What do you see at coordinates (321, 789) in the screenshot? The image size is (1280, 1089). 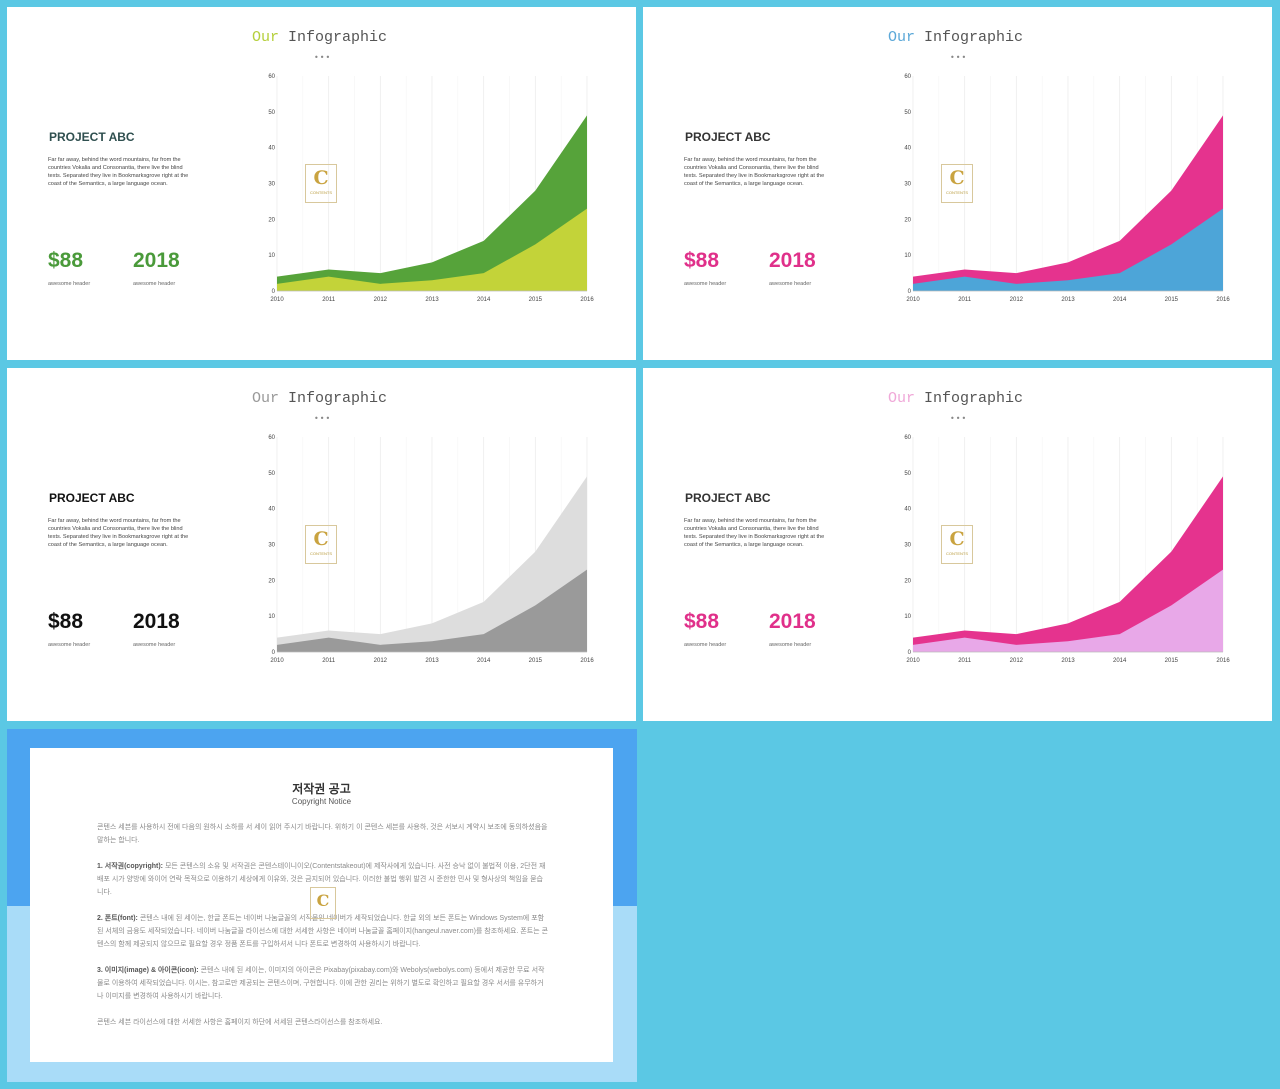 I see `notice-title: 저작권 공고` at bounding box center [321, 789].